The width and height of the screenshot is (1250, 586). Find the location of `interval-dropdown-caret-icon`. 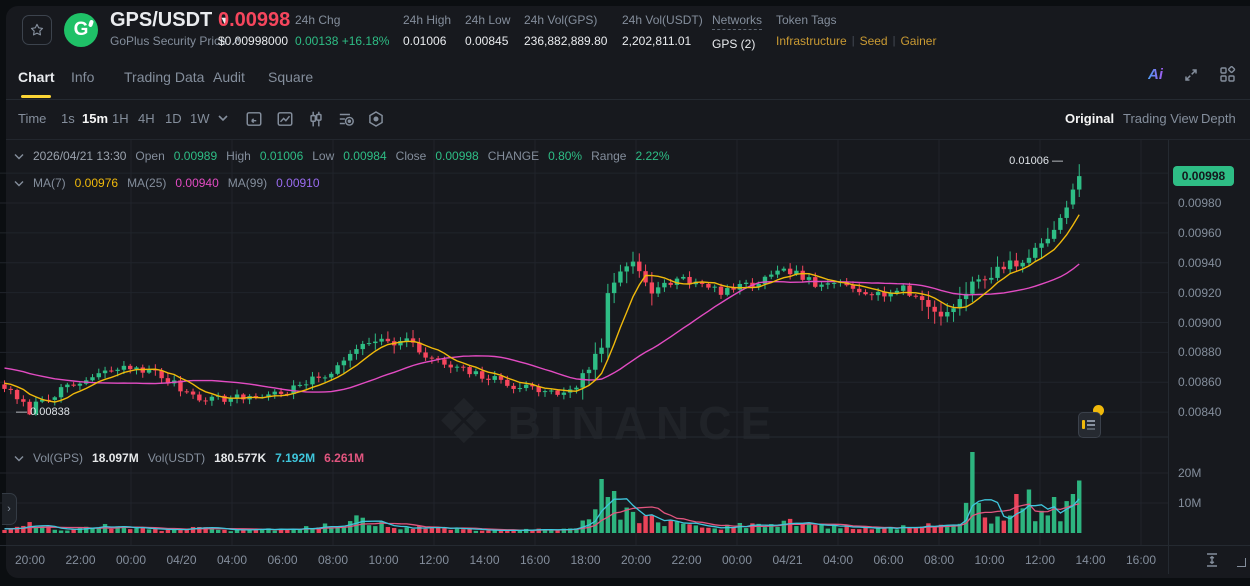

interval-dropdown-caret-icon is located at coordinates (223, 118).